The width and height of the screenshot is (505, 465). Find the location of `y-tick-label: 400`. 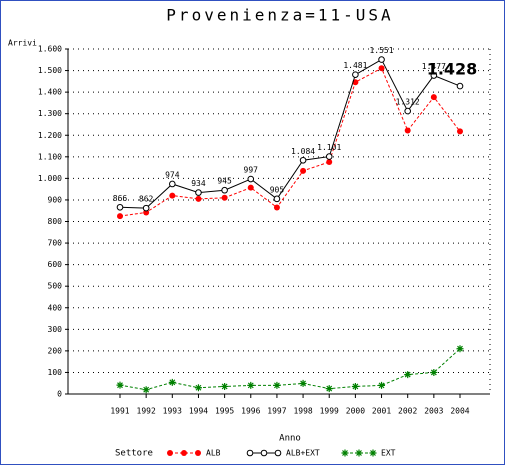

y-tick-label: 400 is located at coordinates (55, 307).